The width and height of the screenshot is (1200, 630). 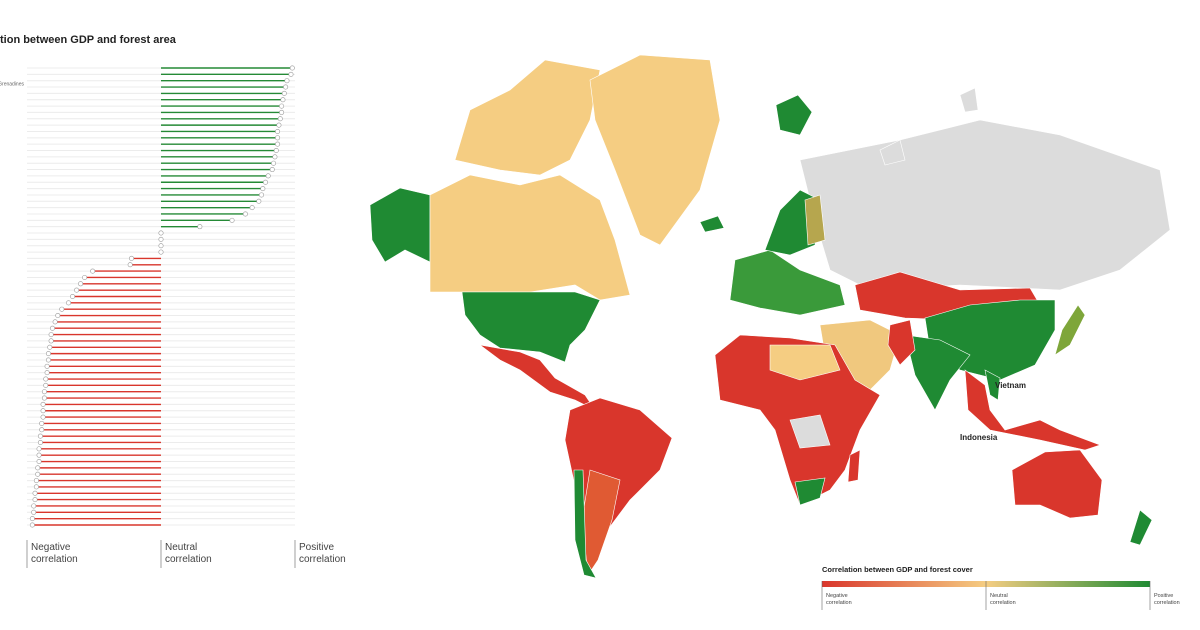 What do you see at coordinates (810, 431) in the screenshot?
I see `map-central-africa` at bounding box center [810, 431].